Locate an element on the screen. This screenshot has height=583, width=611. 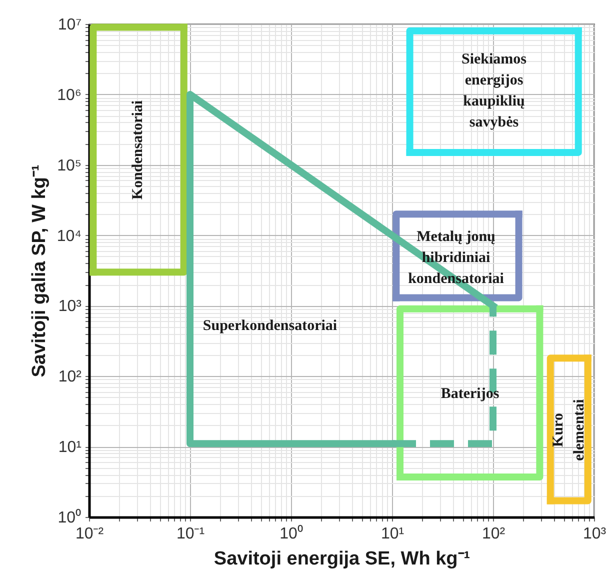
y-tick-label: 10¹ is located at coordinates (70, 447).